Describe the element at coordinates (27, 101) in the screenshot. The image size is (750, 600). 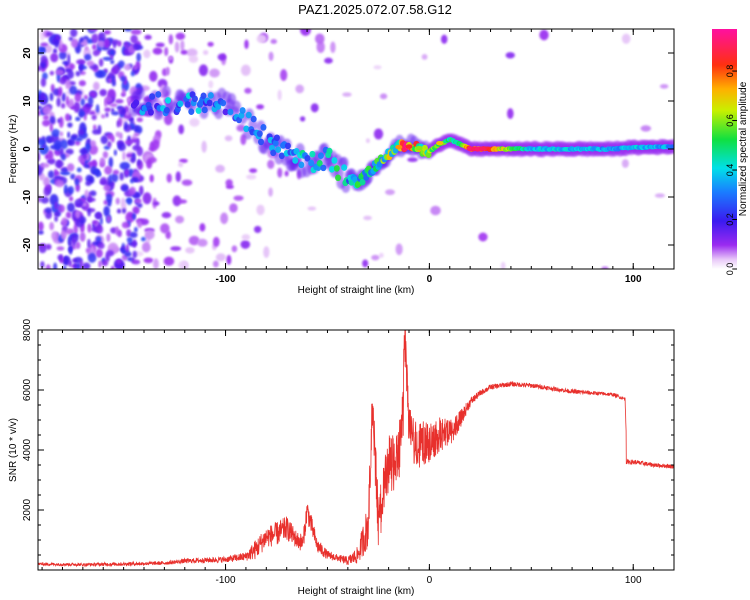
I see `spectrogram-ytick-label: 10` at that location.